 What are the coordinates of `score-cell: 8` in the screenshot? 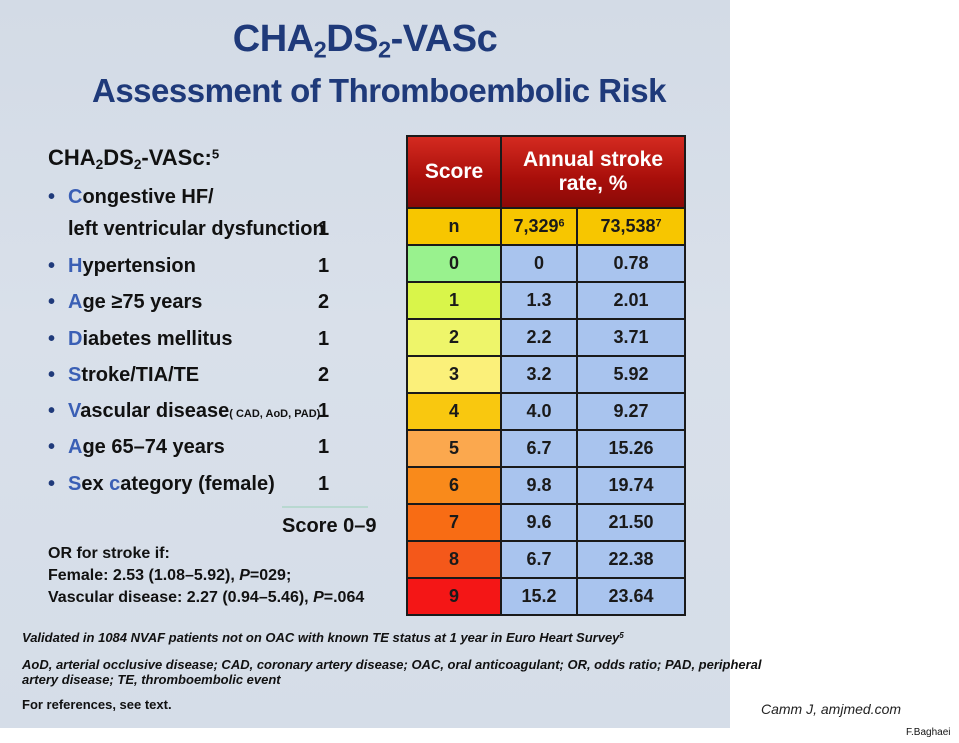 It's located at (454, 559).